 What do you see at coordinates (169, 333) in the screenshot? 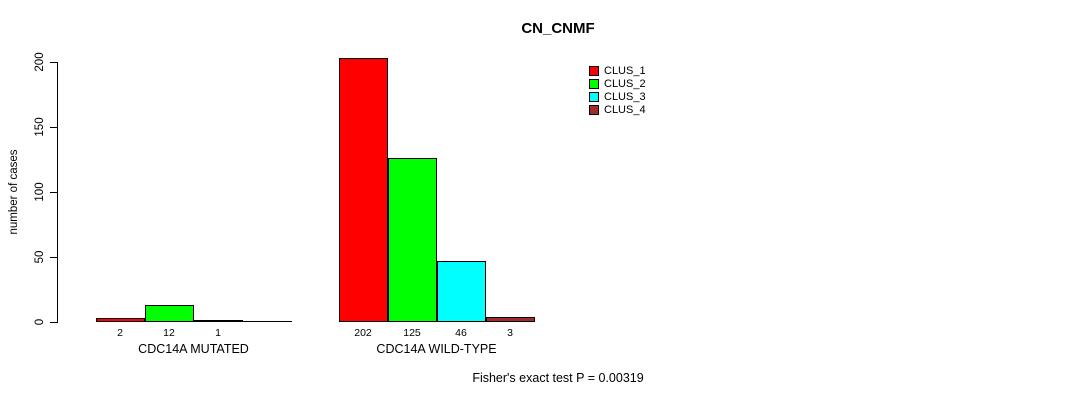
I see `bar-value-label: 12` at bounding box center [169, 333].